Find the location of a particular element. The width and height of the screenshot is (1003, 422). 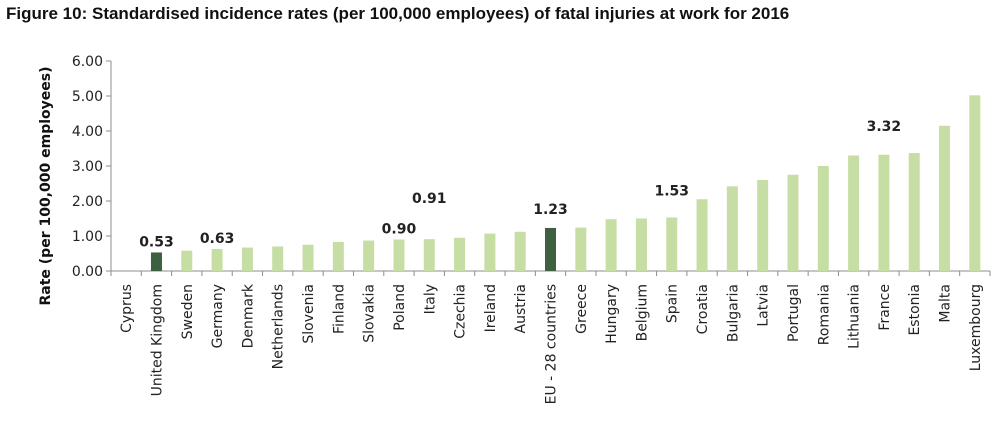

x-tick-label: Bulgaria is located at coordinates (733, 313).